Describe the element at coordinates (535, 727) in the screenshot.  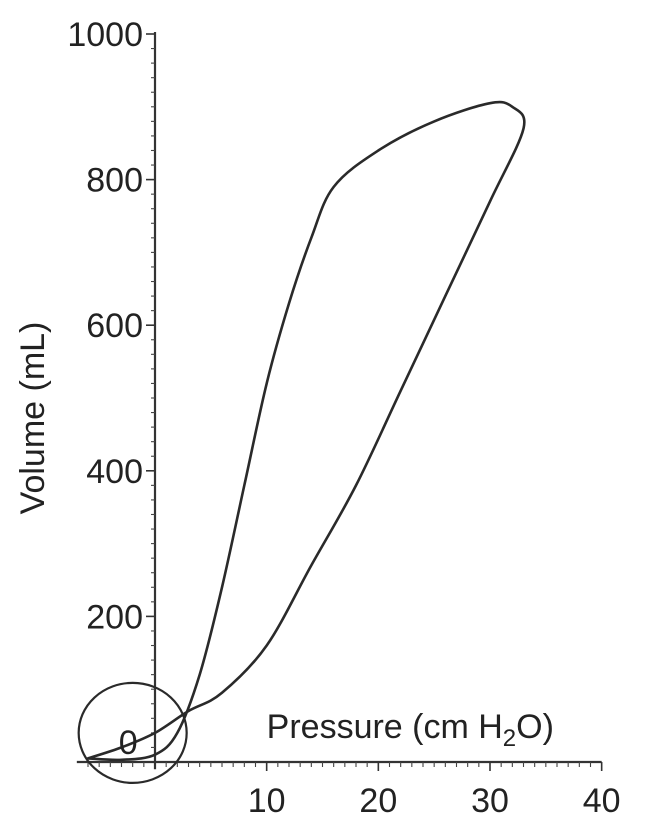
I see `x-axis-title-end: O)` at that location.